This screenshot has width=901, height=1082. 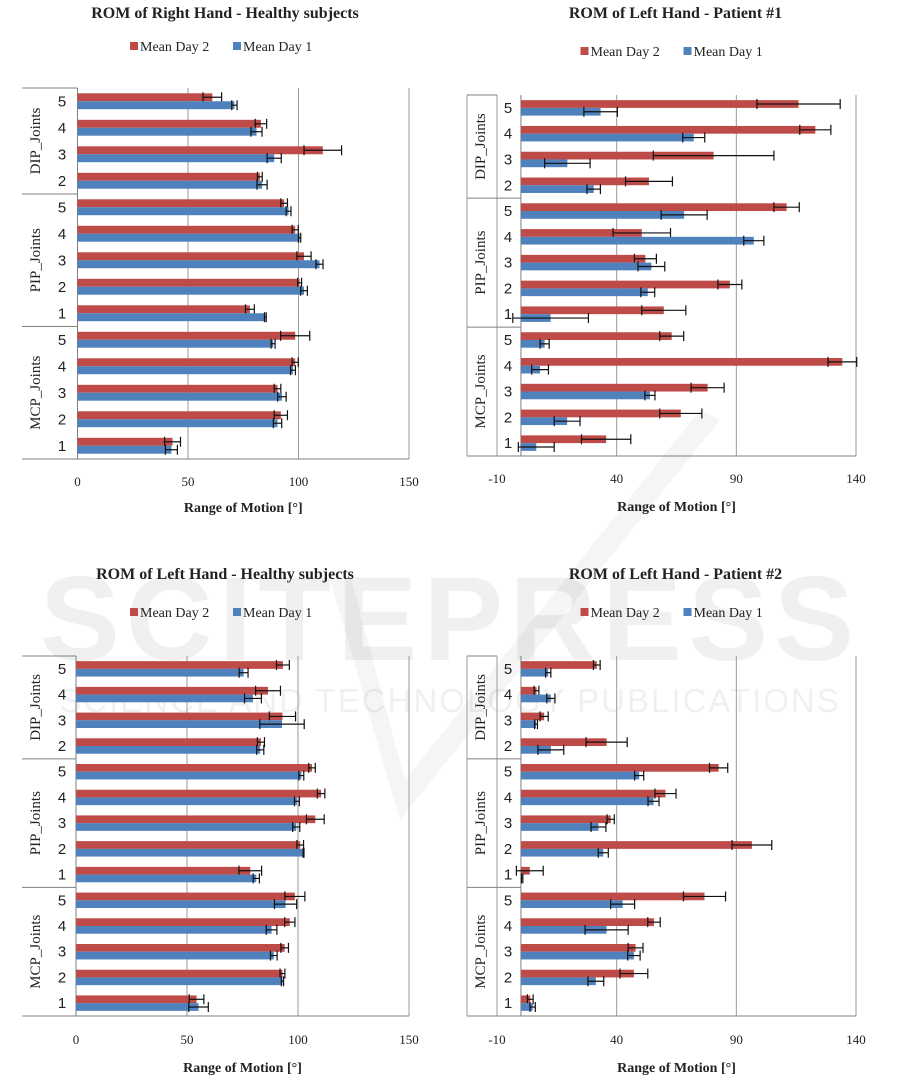 What do you see at coordinates (616, 1039) in the screenshot?
I see `x-tick-label-1: 40` at bounding box center [616, 1039].